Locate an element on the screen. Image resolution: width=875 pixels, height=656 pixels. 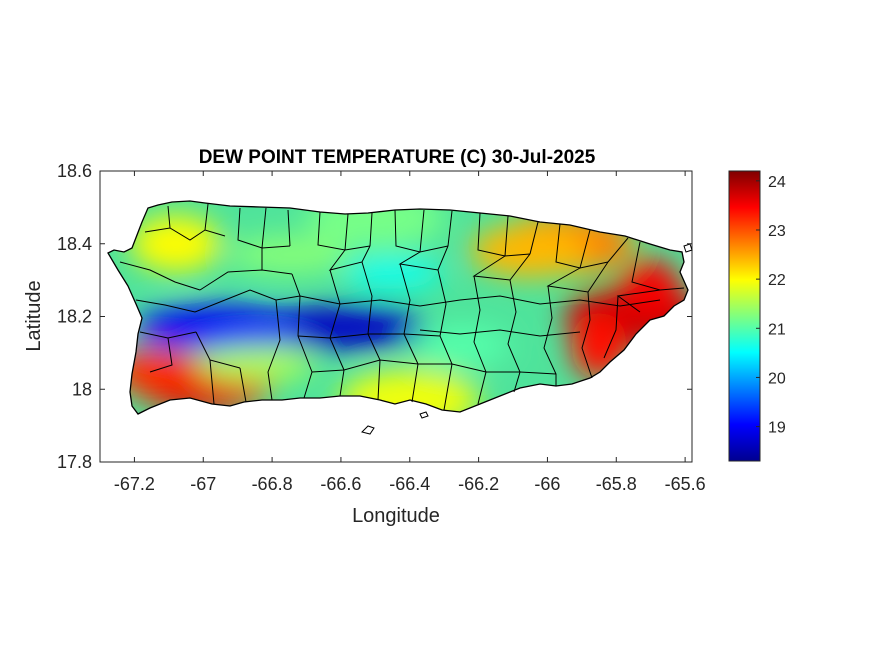
colorbar-tick-label: 21 is located at coordinates (777, 329).